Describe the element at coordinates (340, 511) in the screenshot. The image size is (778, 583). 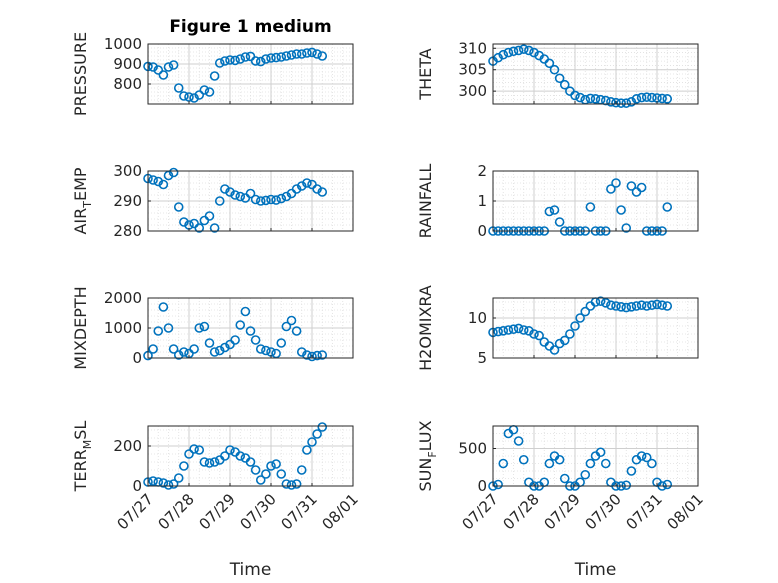
I see `x-tick-label: 08/01` at that location.